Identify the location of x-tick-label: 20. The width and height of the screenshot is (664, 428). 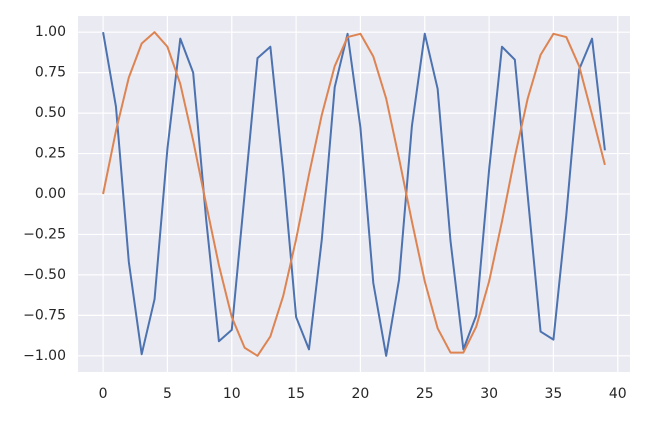
(361, 394).